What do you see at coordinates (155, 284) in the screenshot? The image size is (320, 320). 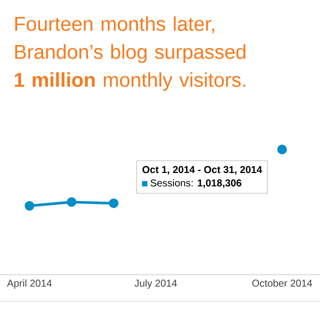 I see `x-tick-label: July 2014` at bounding box center [155, 284].